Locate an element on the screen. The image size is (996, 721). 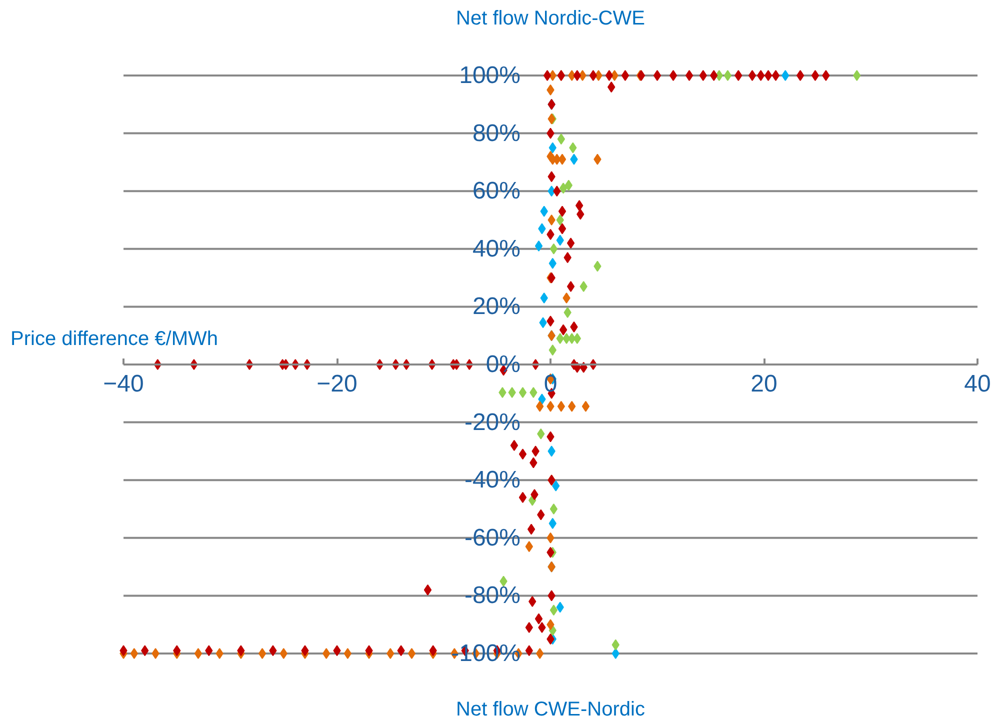
y-axis-title: Net flow Nordic-CWE is located at coordinates (550, 19).